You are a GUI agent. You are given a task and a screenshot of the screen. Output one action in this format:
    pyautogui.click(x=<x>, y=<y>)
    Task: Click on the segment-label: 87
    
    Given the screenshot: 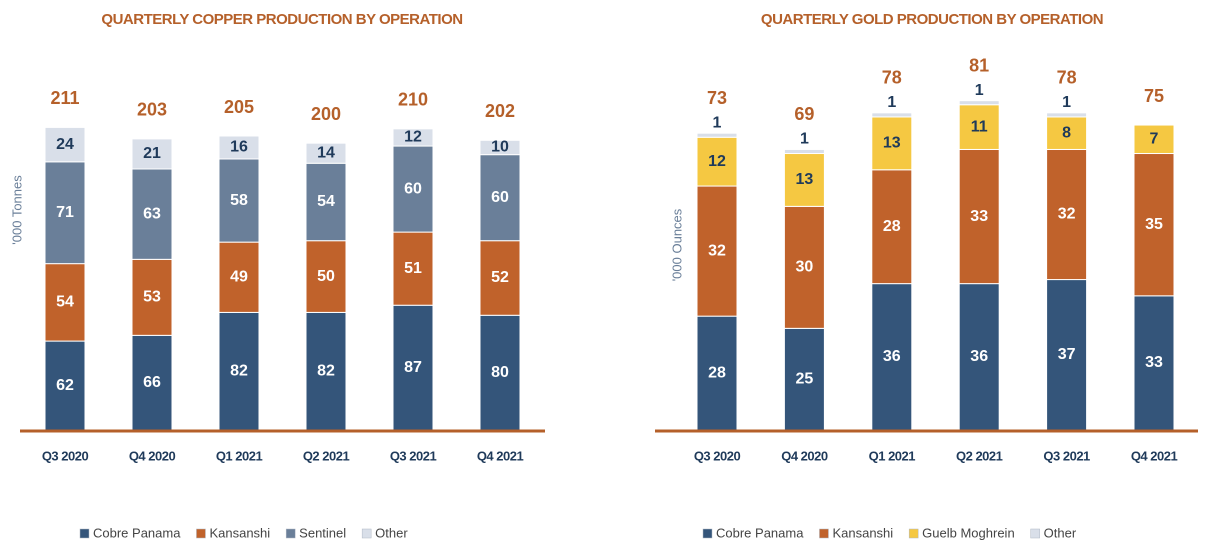 What is the action you would take?
    pyautogui.click(x=413, y=367)
    